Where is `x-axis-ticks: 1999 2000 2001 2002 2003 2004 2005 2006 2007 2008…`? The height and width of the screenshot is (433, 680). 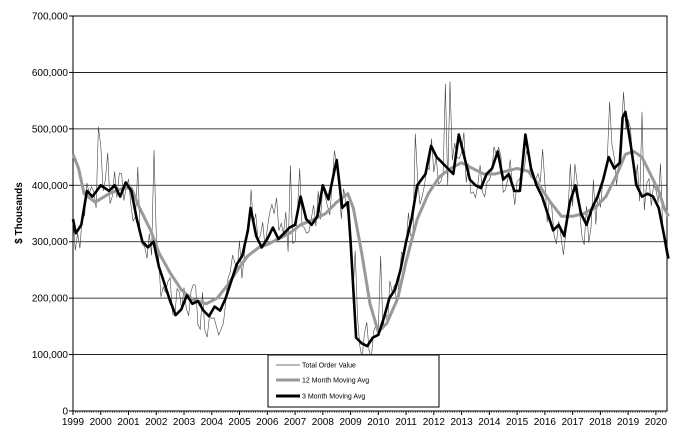 x-axis-ticks: 1999 2000 2001 2002 2003 2004 2005 2006 2007 2008… is located at coordinates (365, 419).